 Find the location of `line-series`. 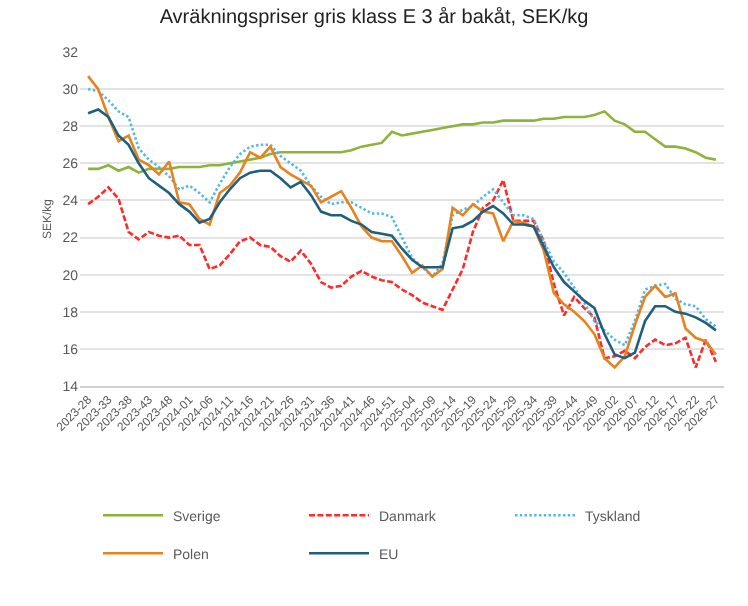

line-series is located at coordinates (402, 142).